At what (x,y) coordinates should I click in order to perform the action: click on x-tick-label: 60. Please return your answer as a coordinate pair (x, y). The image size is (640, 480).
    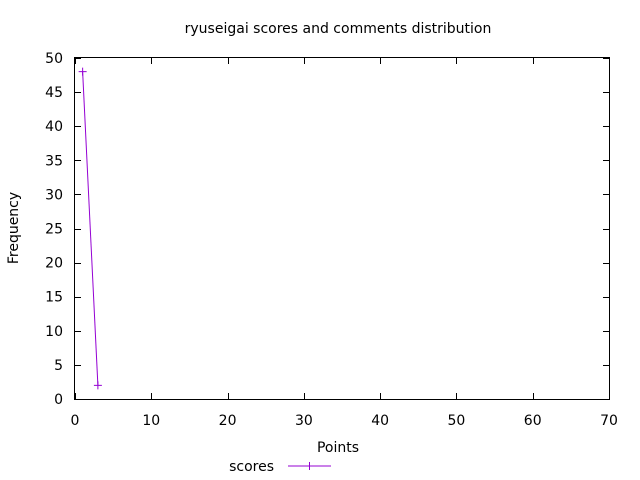
    Looking at the image, I should click on (533, 421).